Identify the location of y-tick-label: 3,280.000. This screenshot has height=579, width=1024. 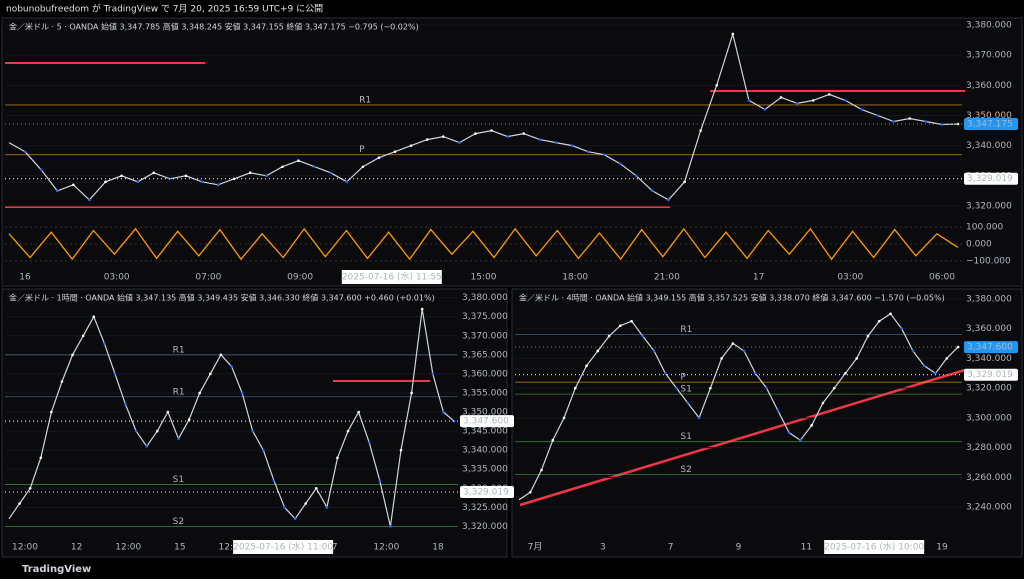
(989, 448).